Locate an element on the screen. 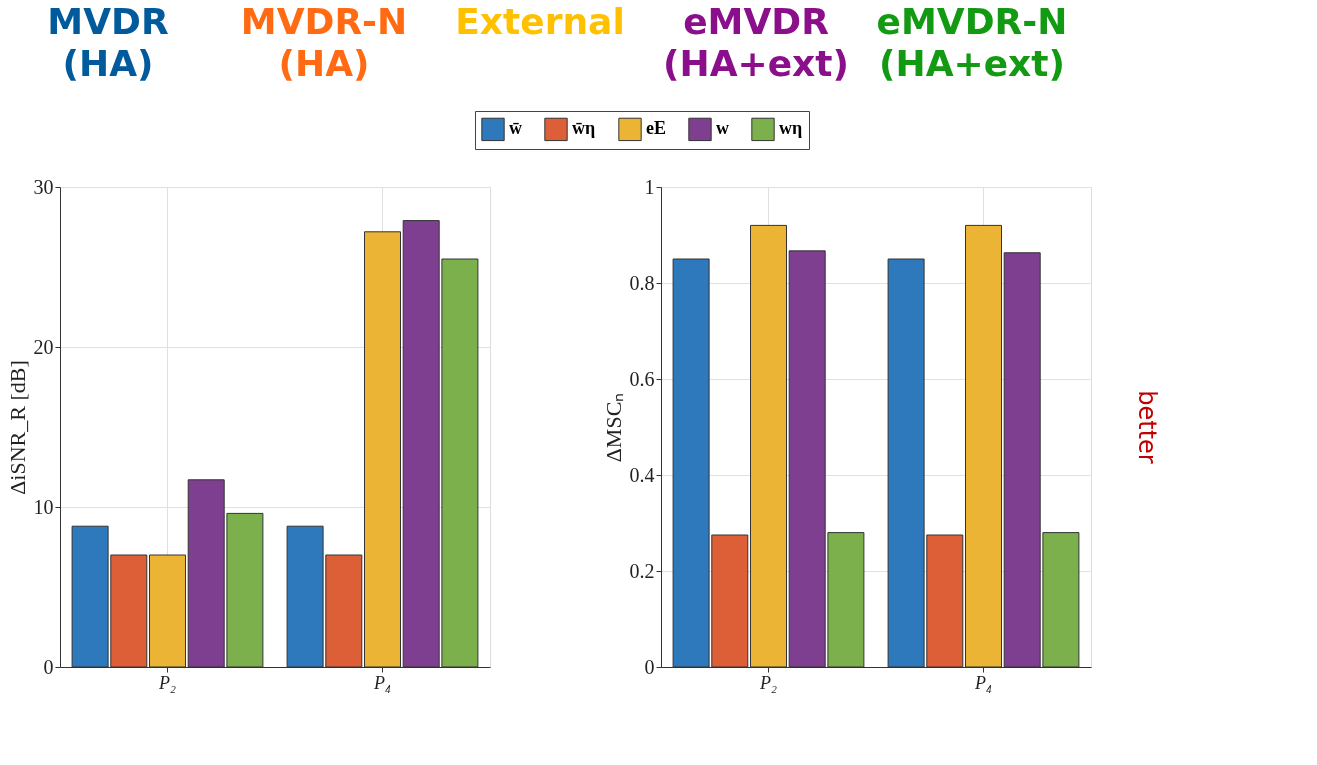 Image resolution: width=1317 pixels, height=765 pixels. y-tick-label: 1 is located at coordinates (649, 186).